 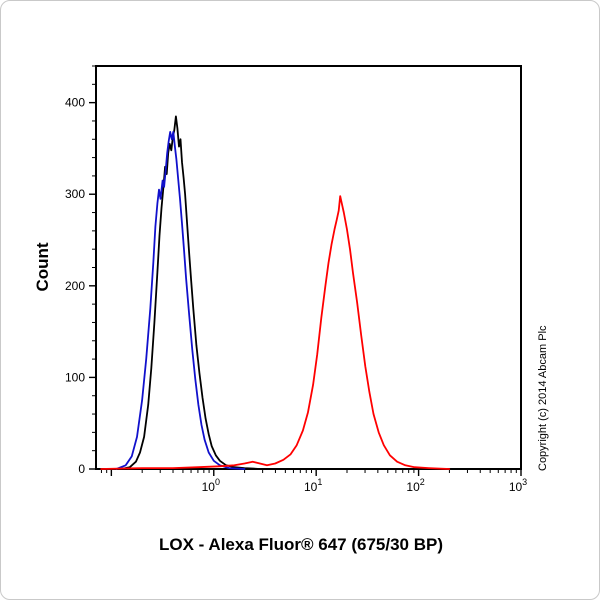 I want to click on x-axis-title: LOX - Alexa Fluor® 647 (675/30 BP), so click(x=301, y=544).